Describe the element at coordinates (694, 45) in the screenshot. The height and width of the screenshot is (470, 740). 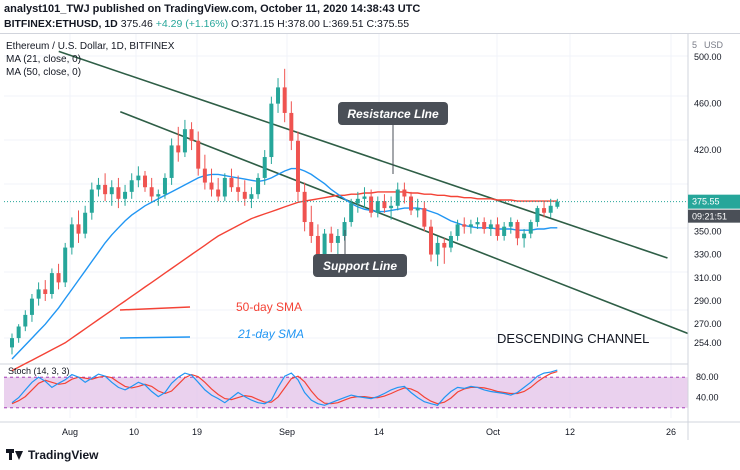
I see `price-axis-icon: 5` at that location.